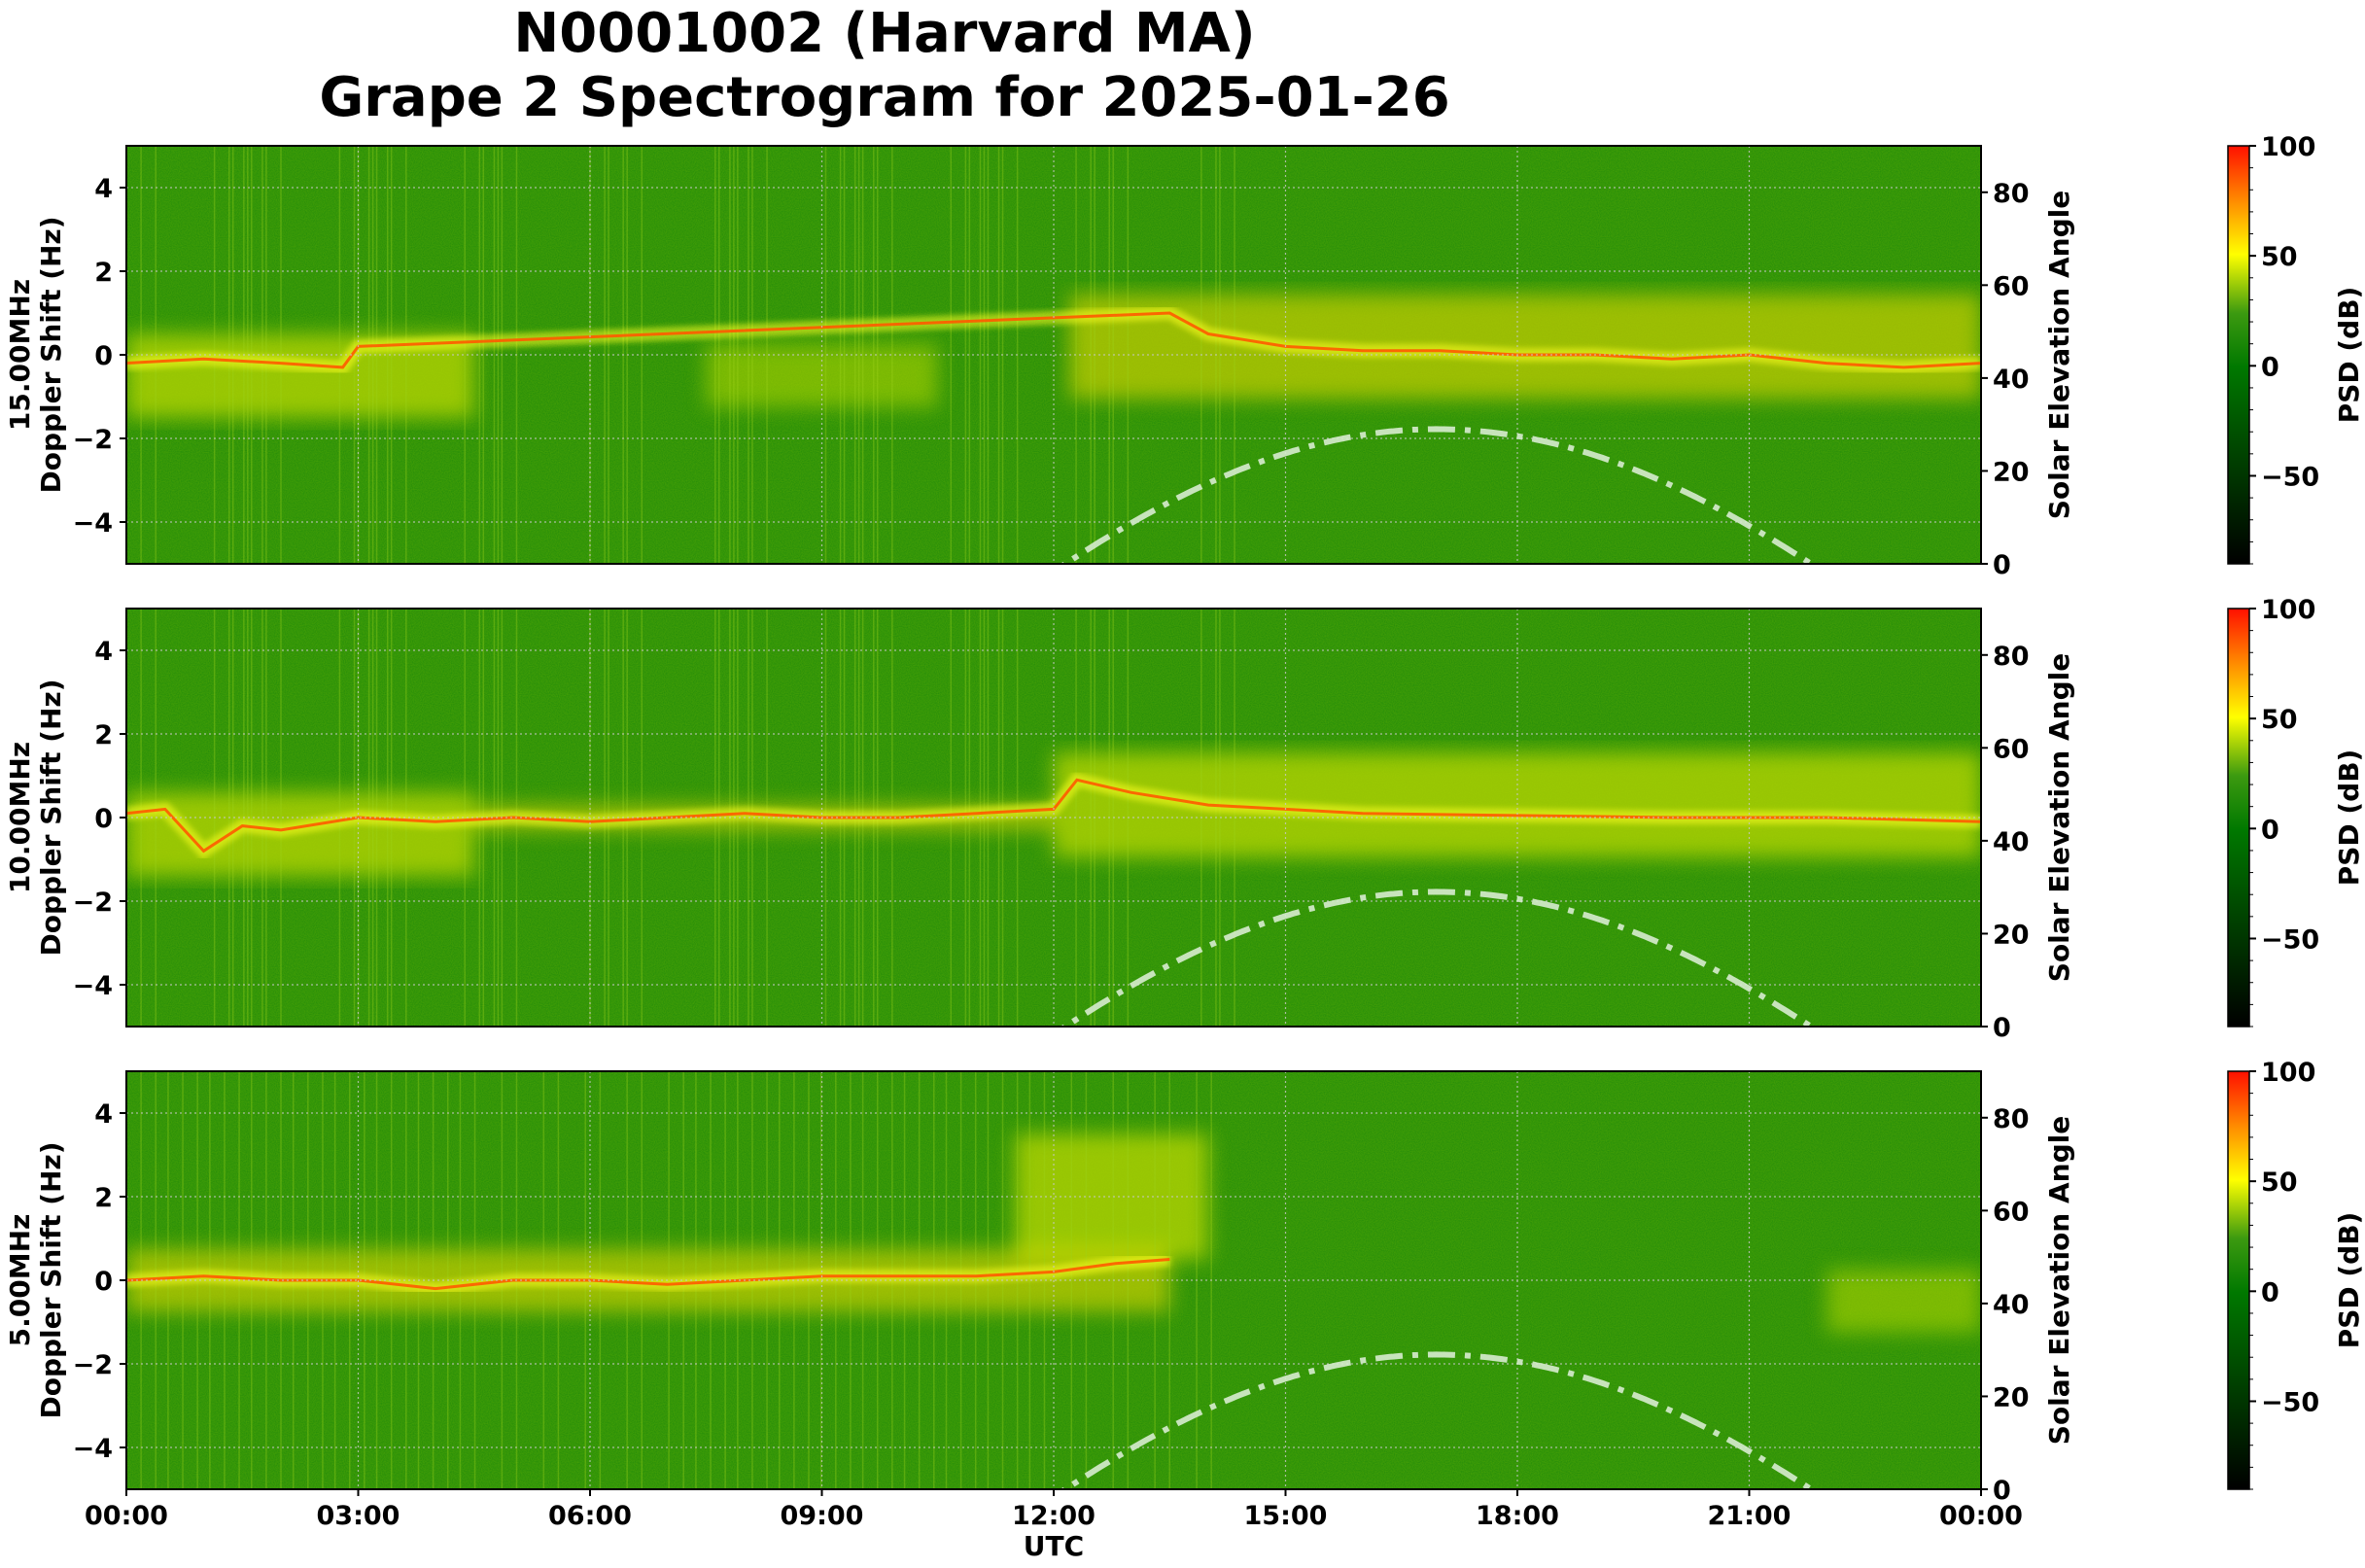  Describe the element at coordinates (1054, 1516) in the screenshot. I see `x-tick-label: 12:00` at that location.